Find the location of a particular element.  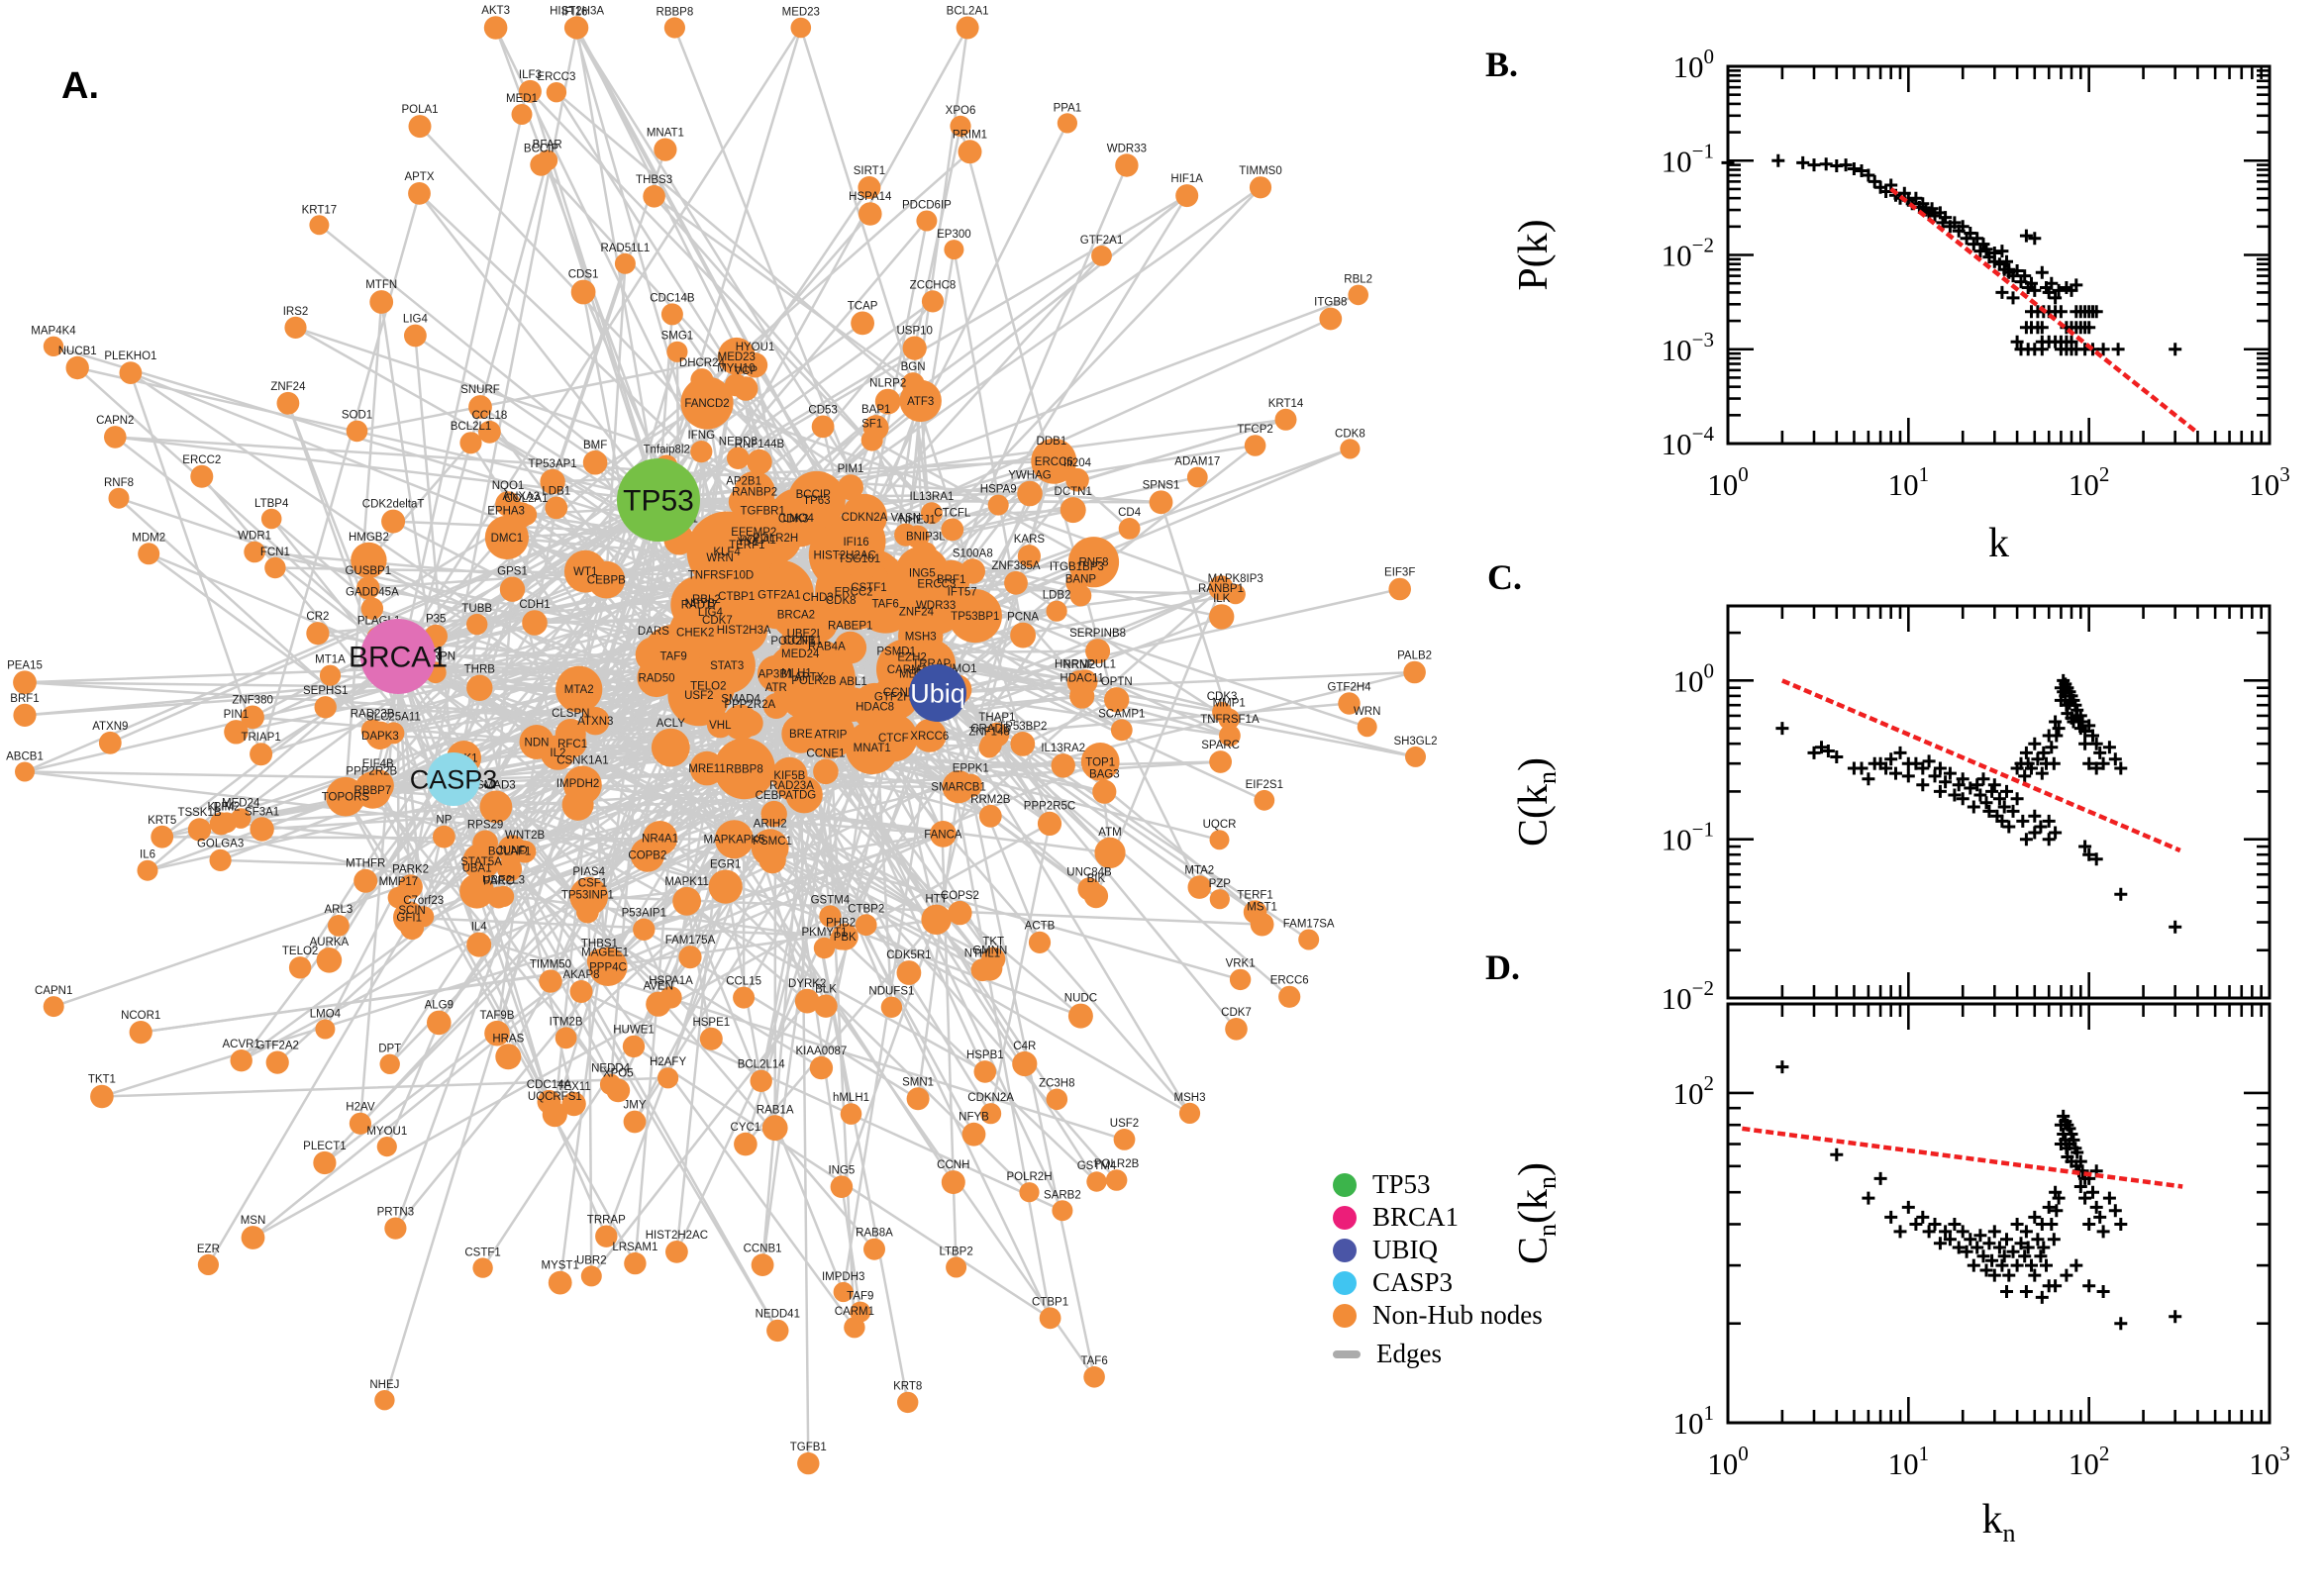

network-node-label: TKT1 is located at coordinates (102, 1080).